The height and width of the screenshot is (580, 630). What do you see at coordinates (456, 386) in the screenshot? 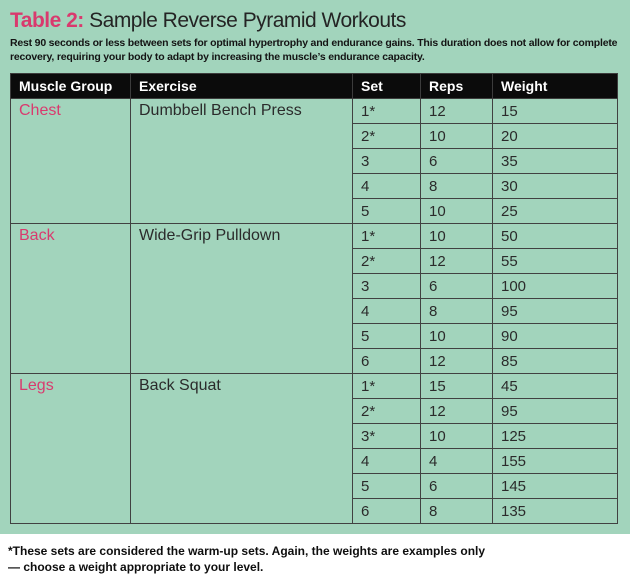
I see `reps-cell: 15` at bounding box center [456, 386].